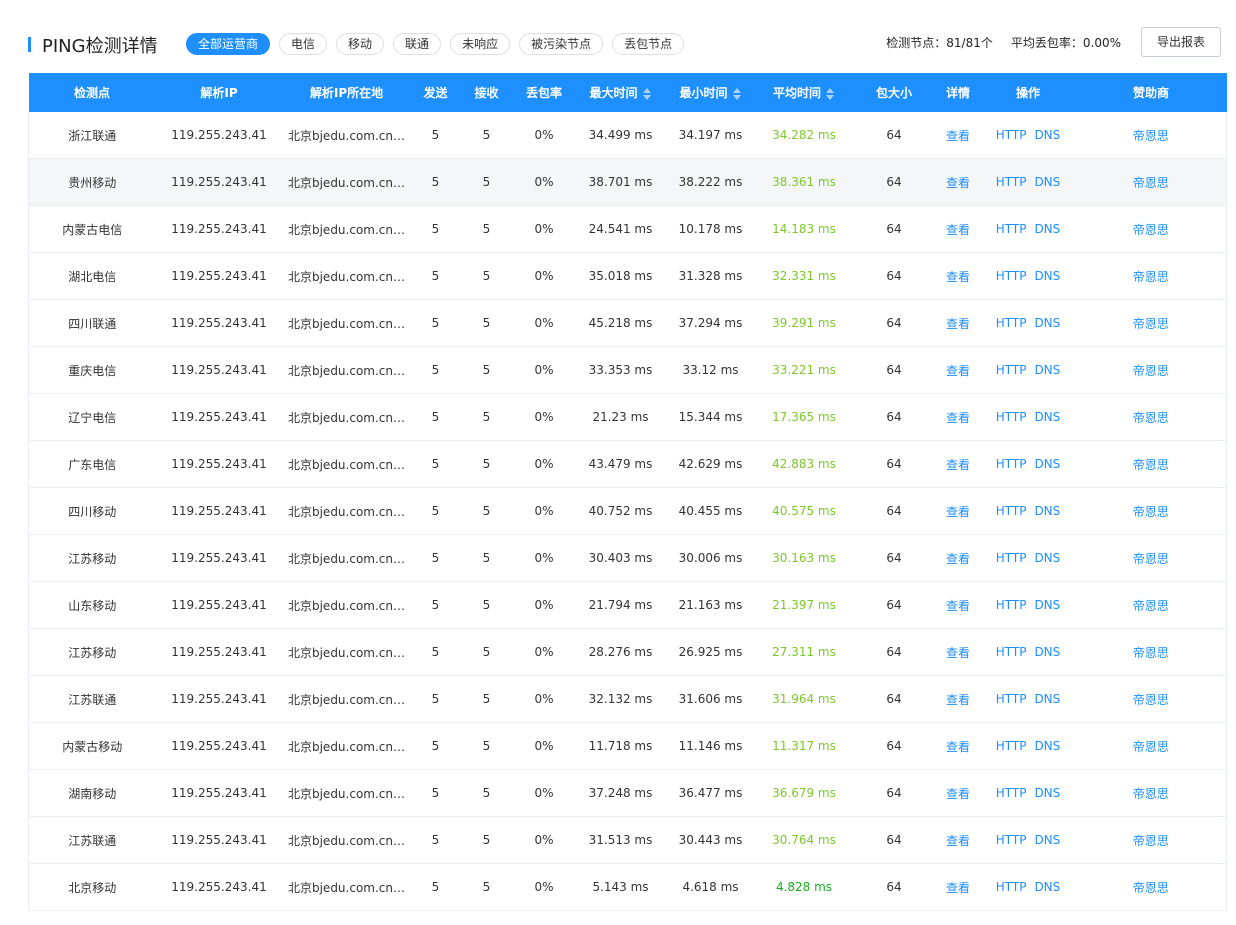  Describe the element at coordinates (486, 93) in the screenshot. I see `column-label: 接收` at that location.